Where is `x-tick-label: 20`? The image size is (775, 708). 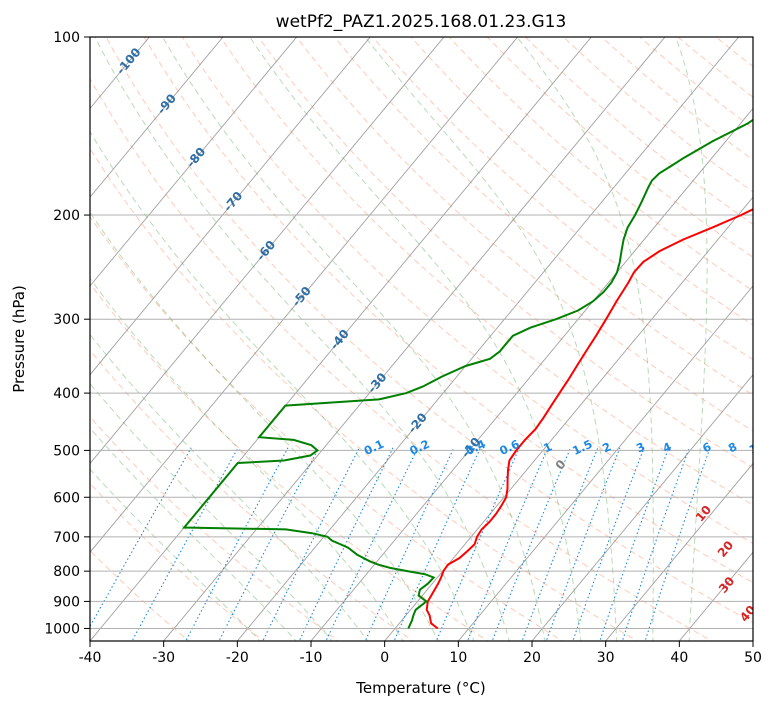
x-tick-label: 20 is located at coordinates (532, 658).